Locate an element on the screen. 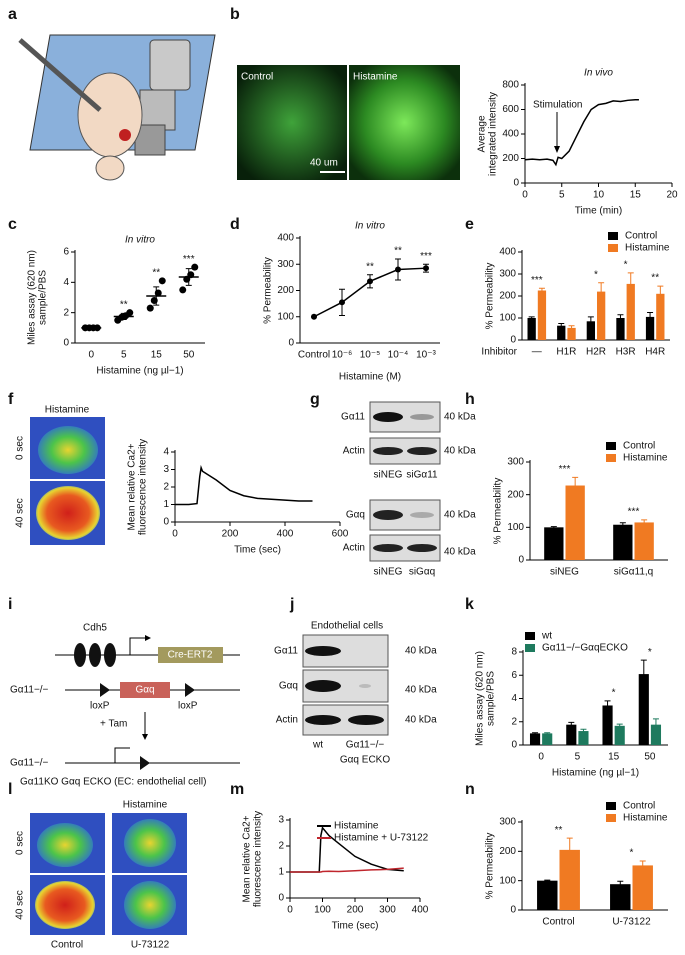 This screenshot has height=955, width=685. x-tick-label: H3R is located at coordinates (626, 352).